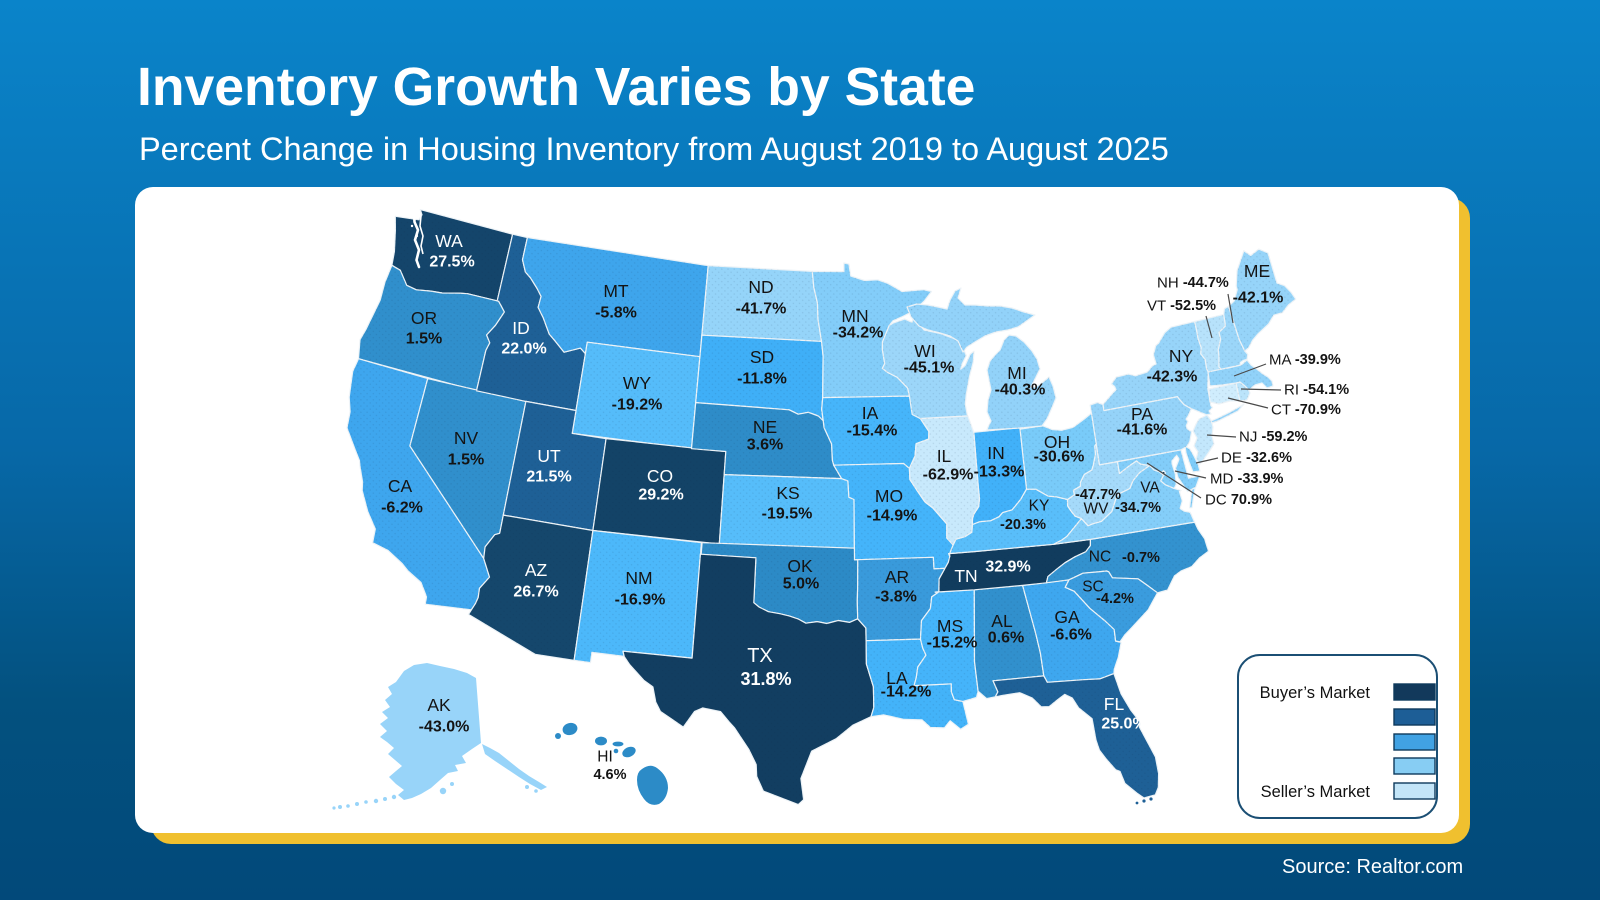 This screenshot has height=900, width=1600. Describe the element at coordinates (616, 313) in the screenshot. I see `svg-text: -5.8%` at that location.